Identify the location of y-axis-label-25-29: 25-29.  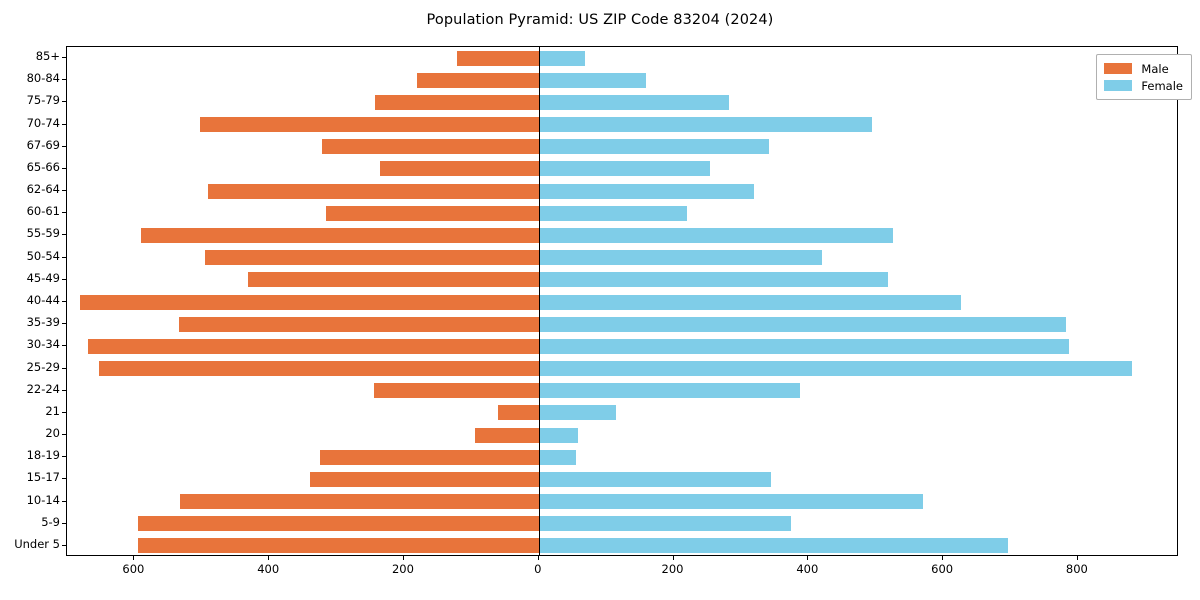
(43, 366).